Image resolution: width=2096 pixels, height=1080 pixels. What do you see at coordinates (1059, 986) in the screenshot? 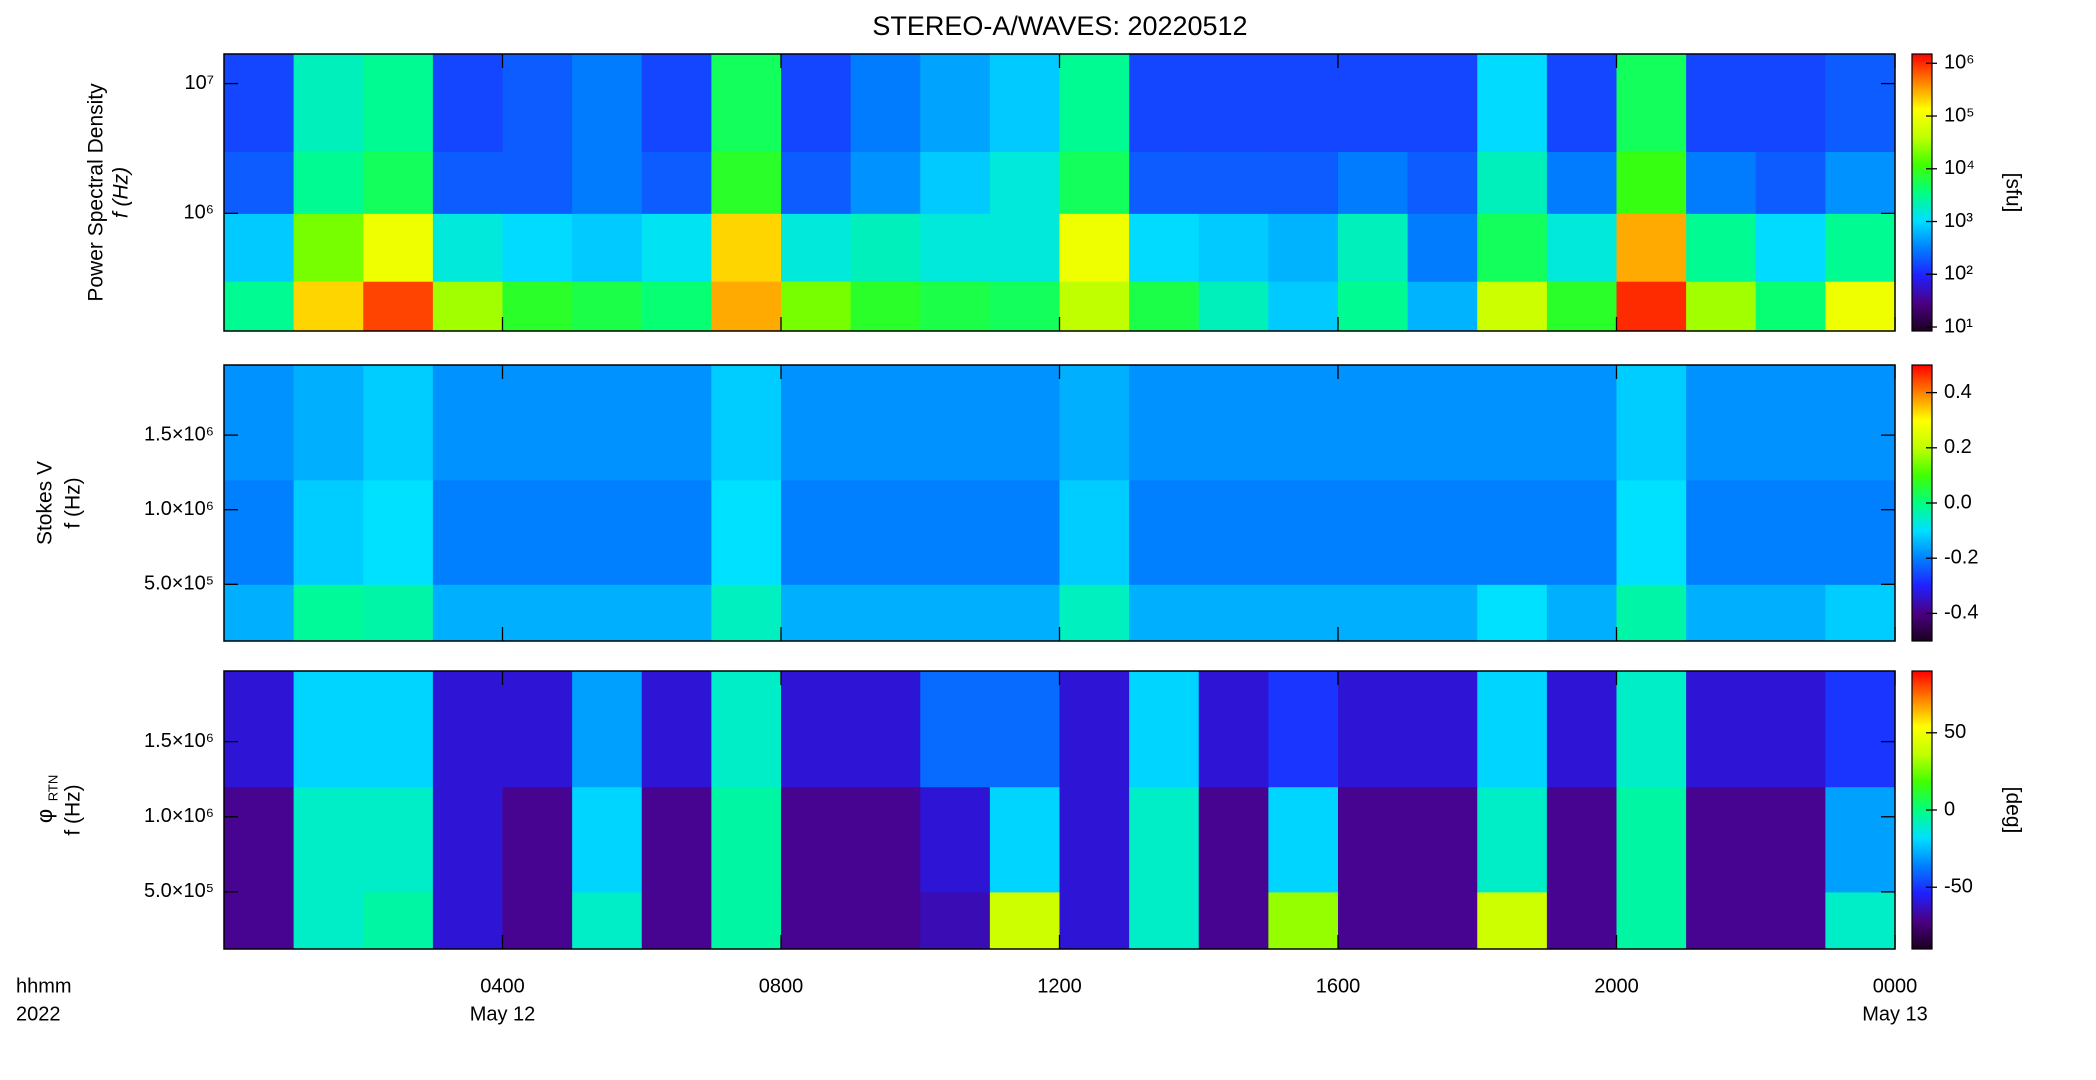
I see `x-tick-label: 1200` at bounding box center [1059, 986].